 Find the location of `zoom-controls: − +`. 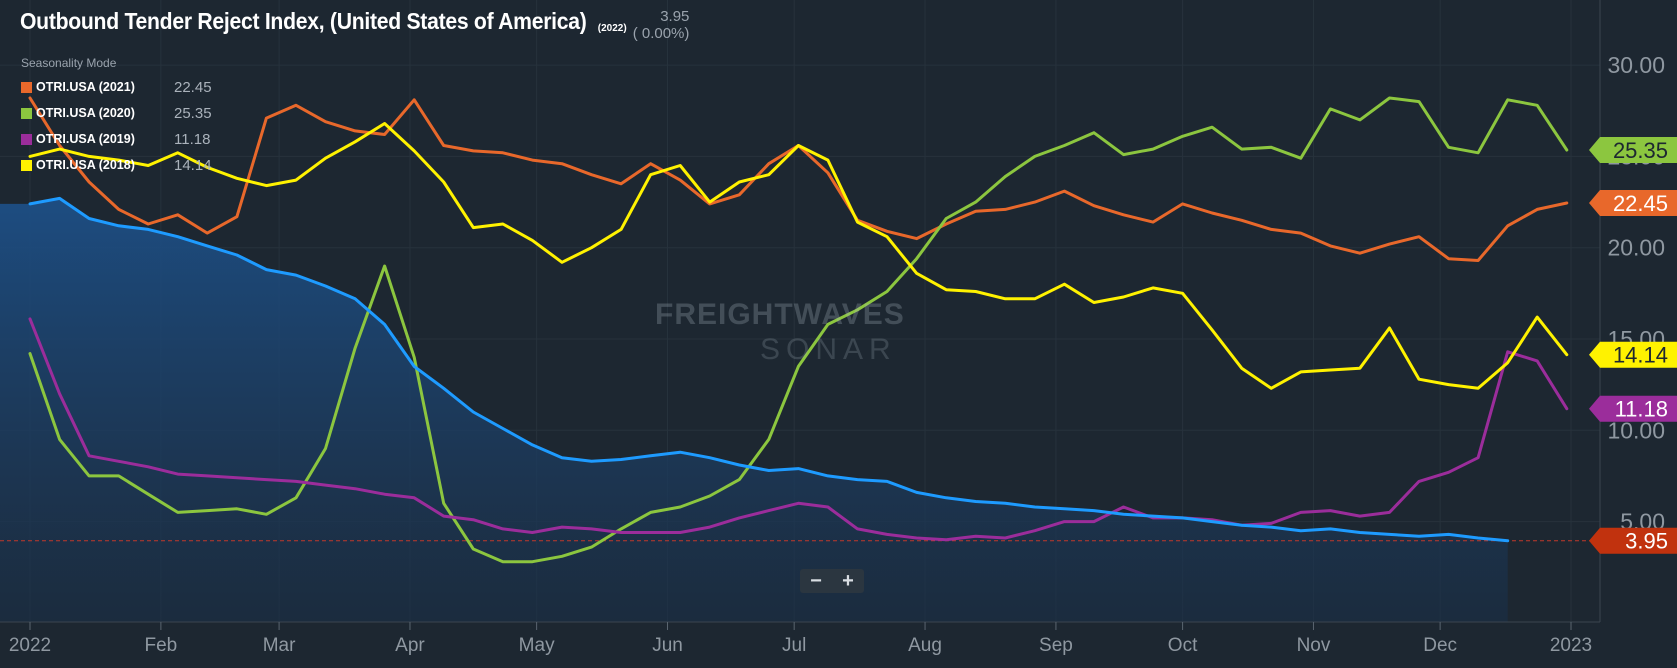

zoom-controls: − + is located at coordinates (832, 581).